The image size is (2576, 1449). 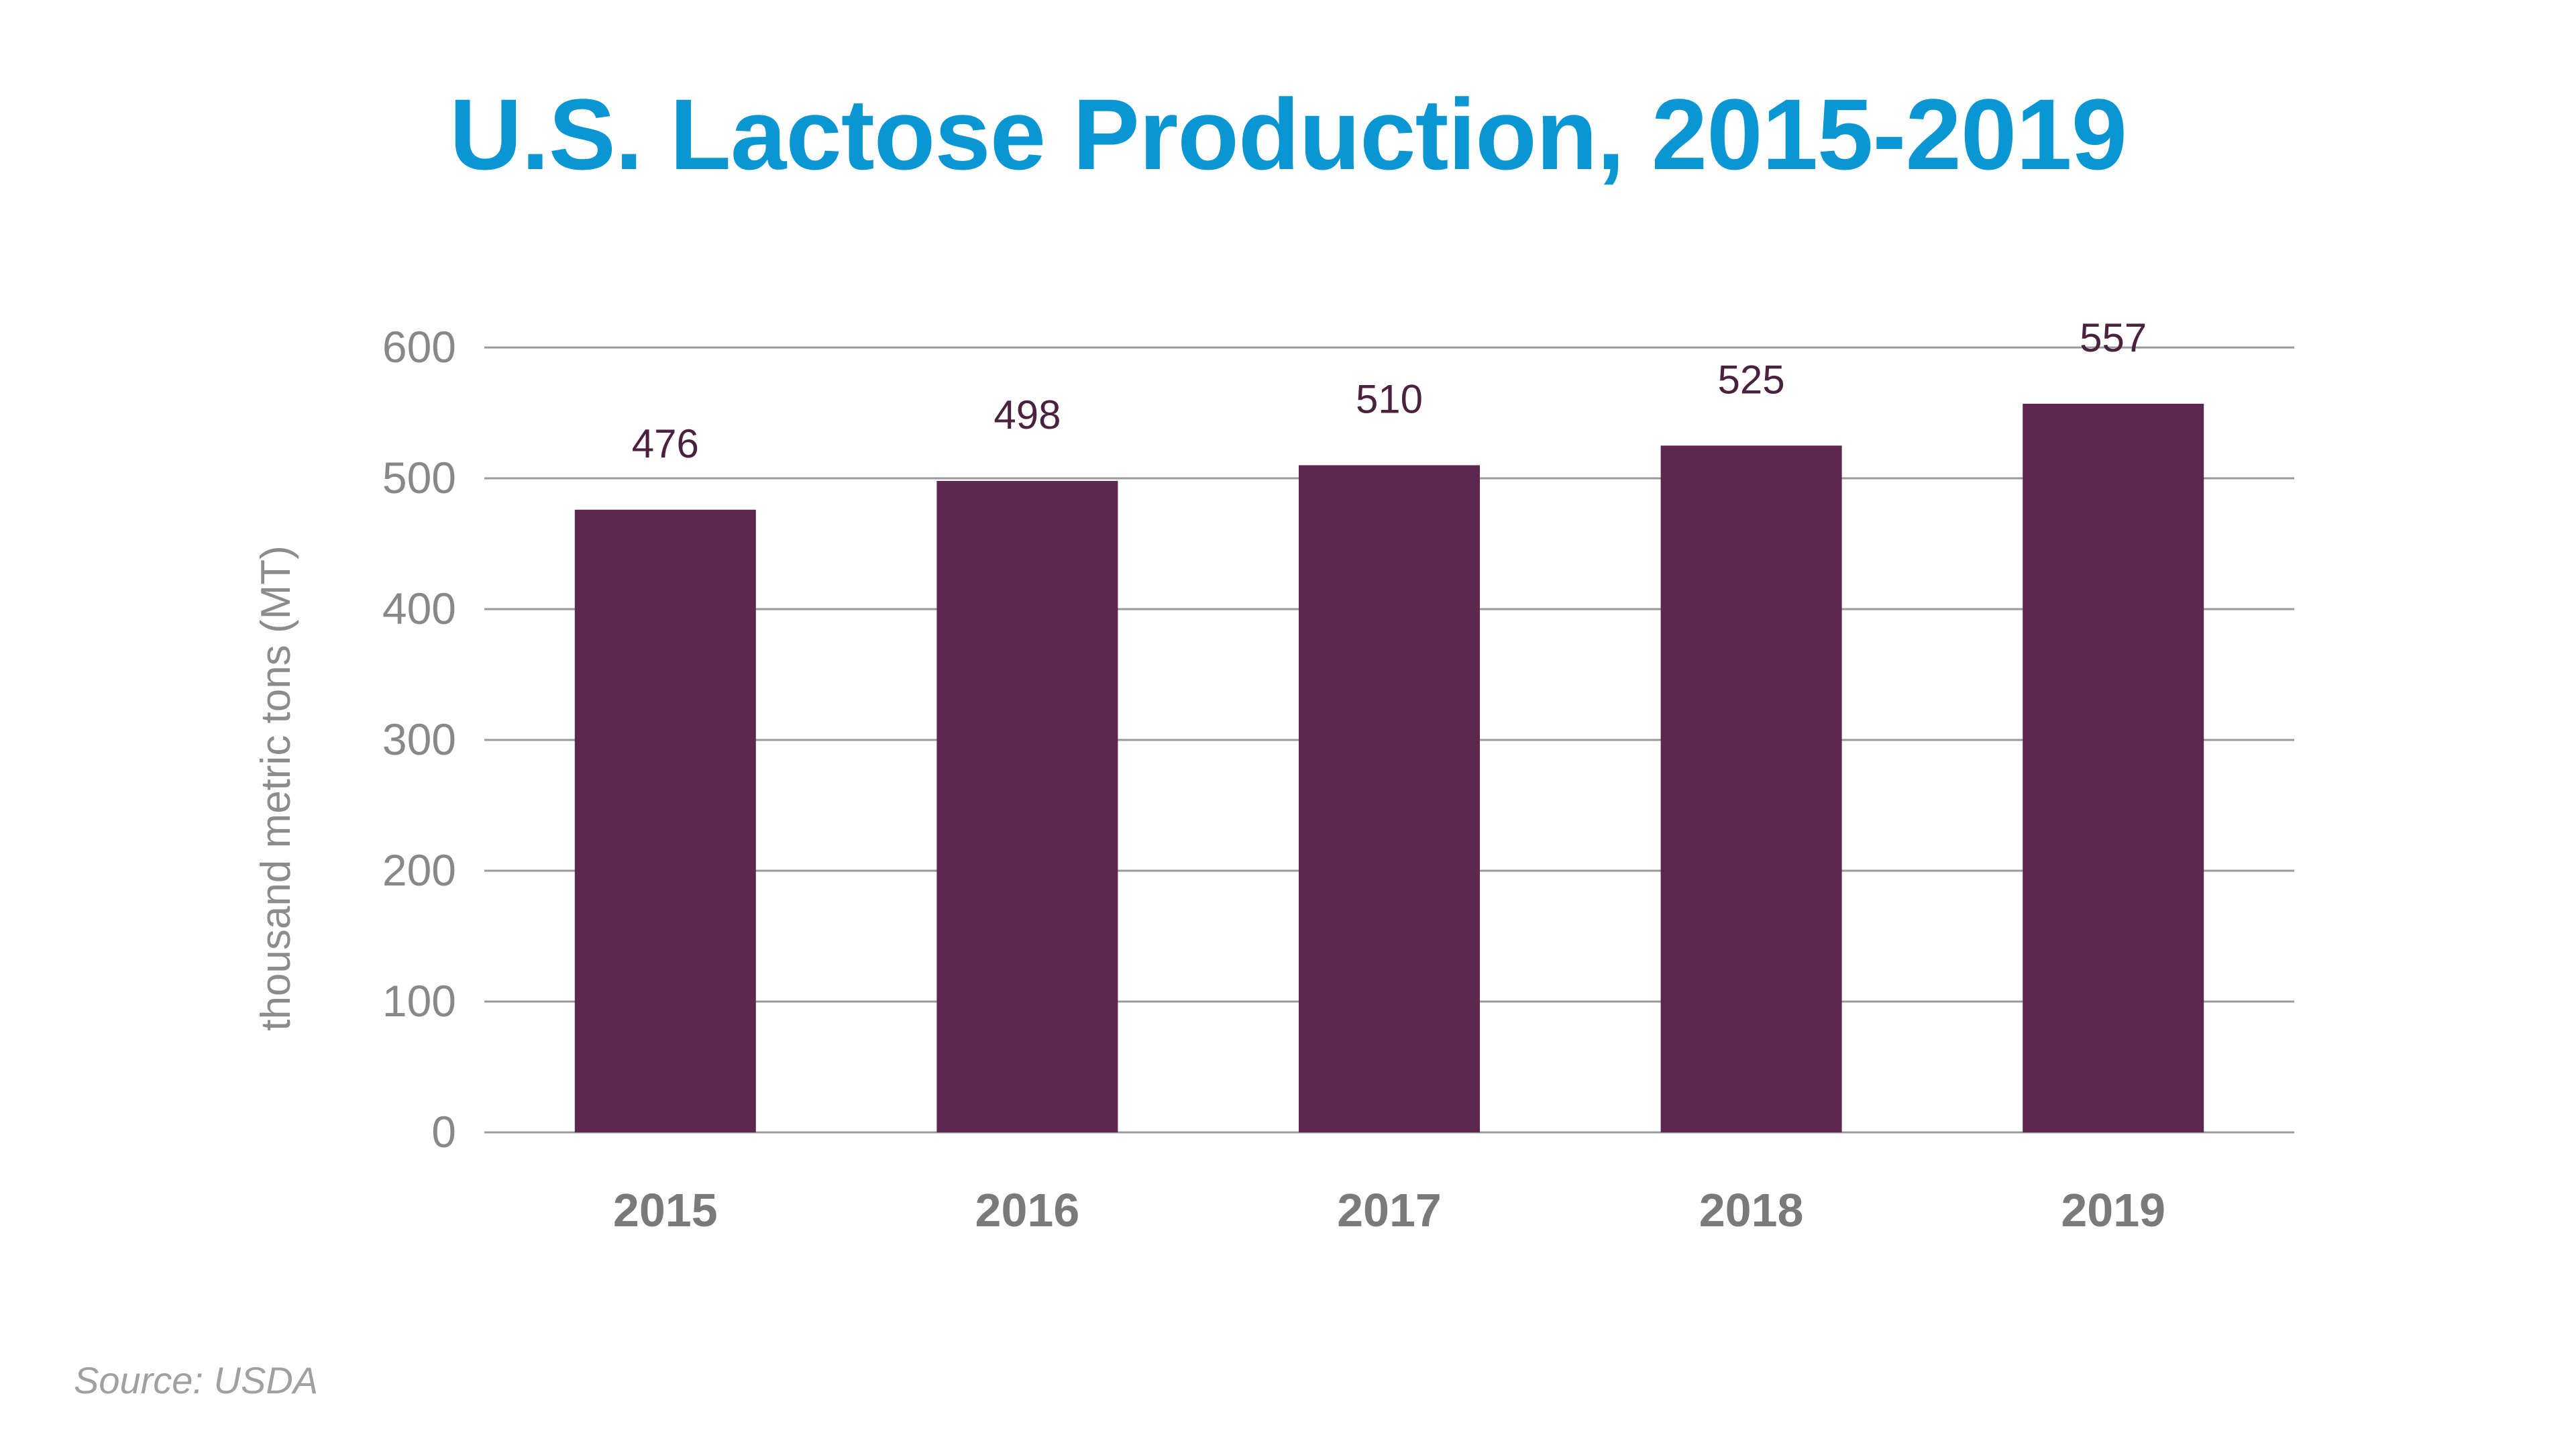 I want to click on y-tick-label: 300, so click(x=419, y=739).